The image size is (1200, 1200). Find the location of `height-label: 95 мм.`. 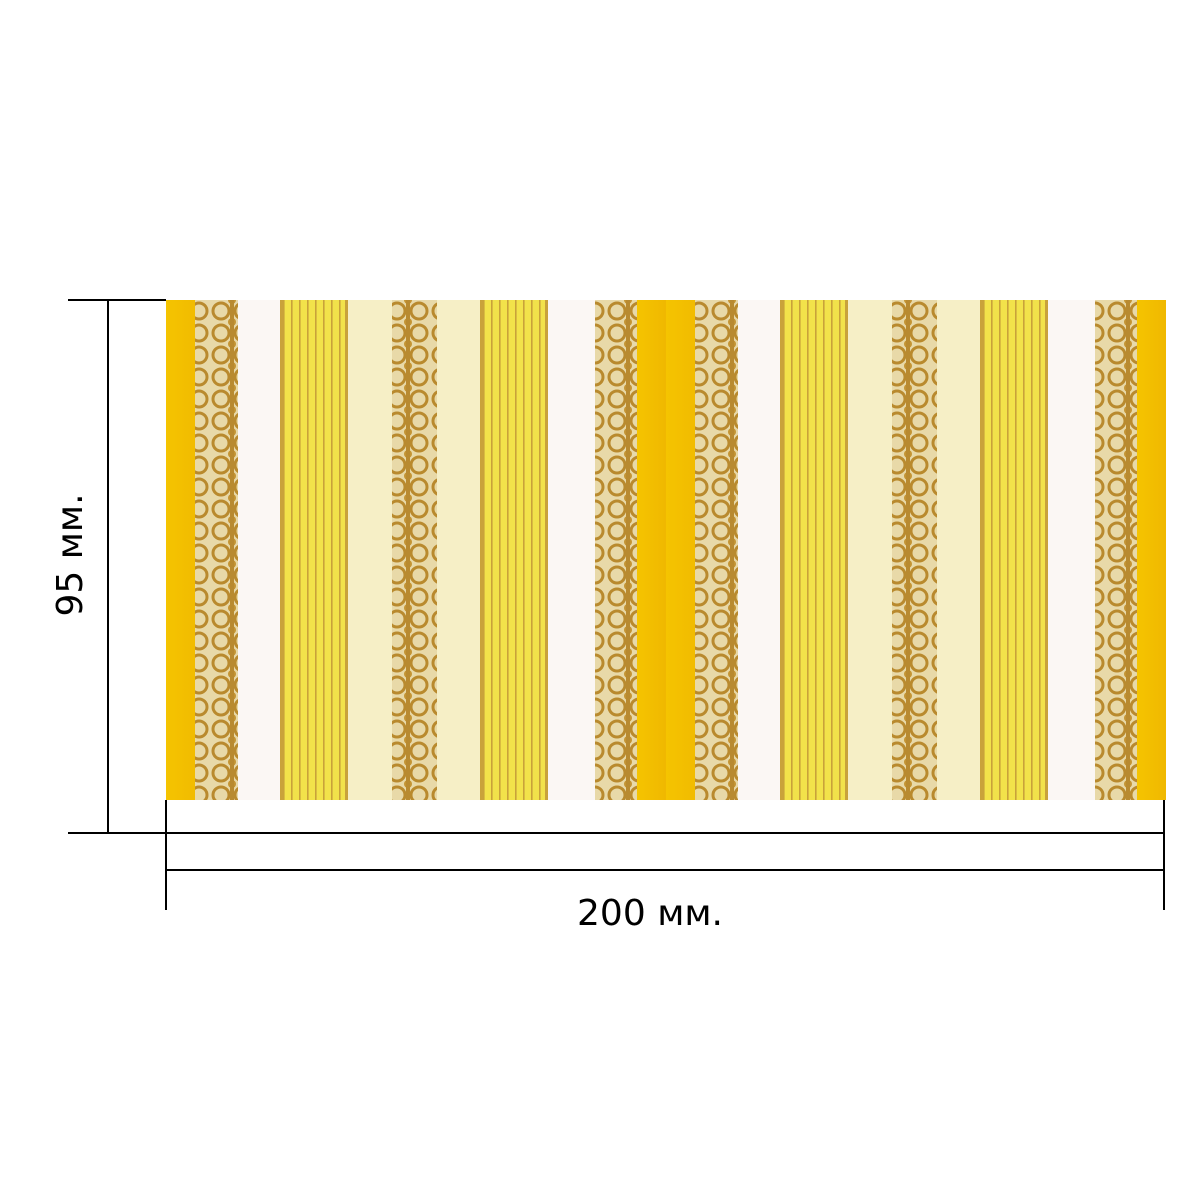

height-label: 95 мм. is located at coordinates (70, 554).